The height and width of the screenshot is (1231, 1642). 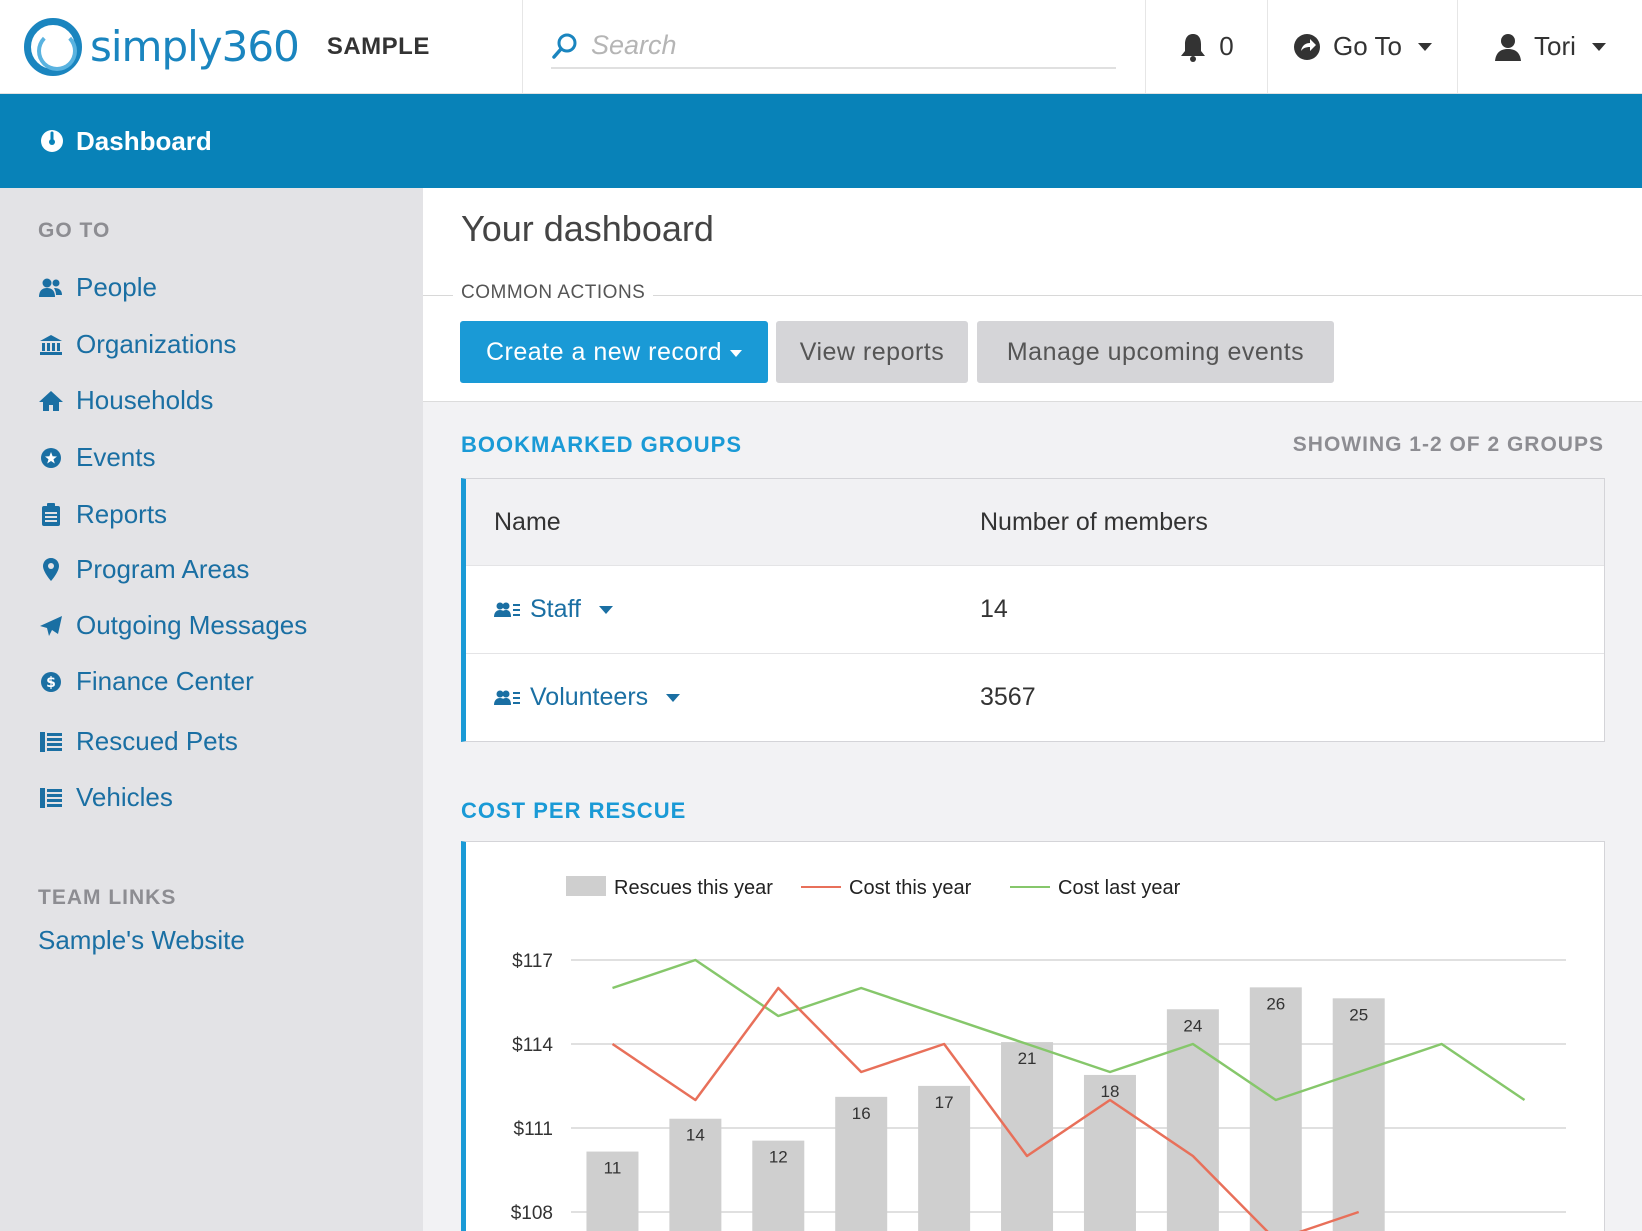 I want to click on logo-mark, so click(x=53, y=46).